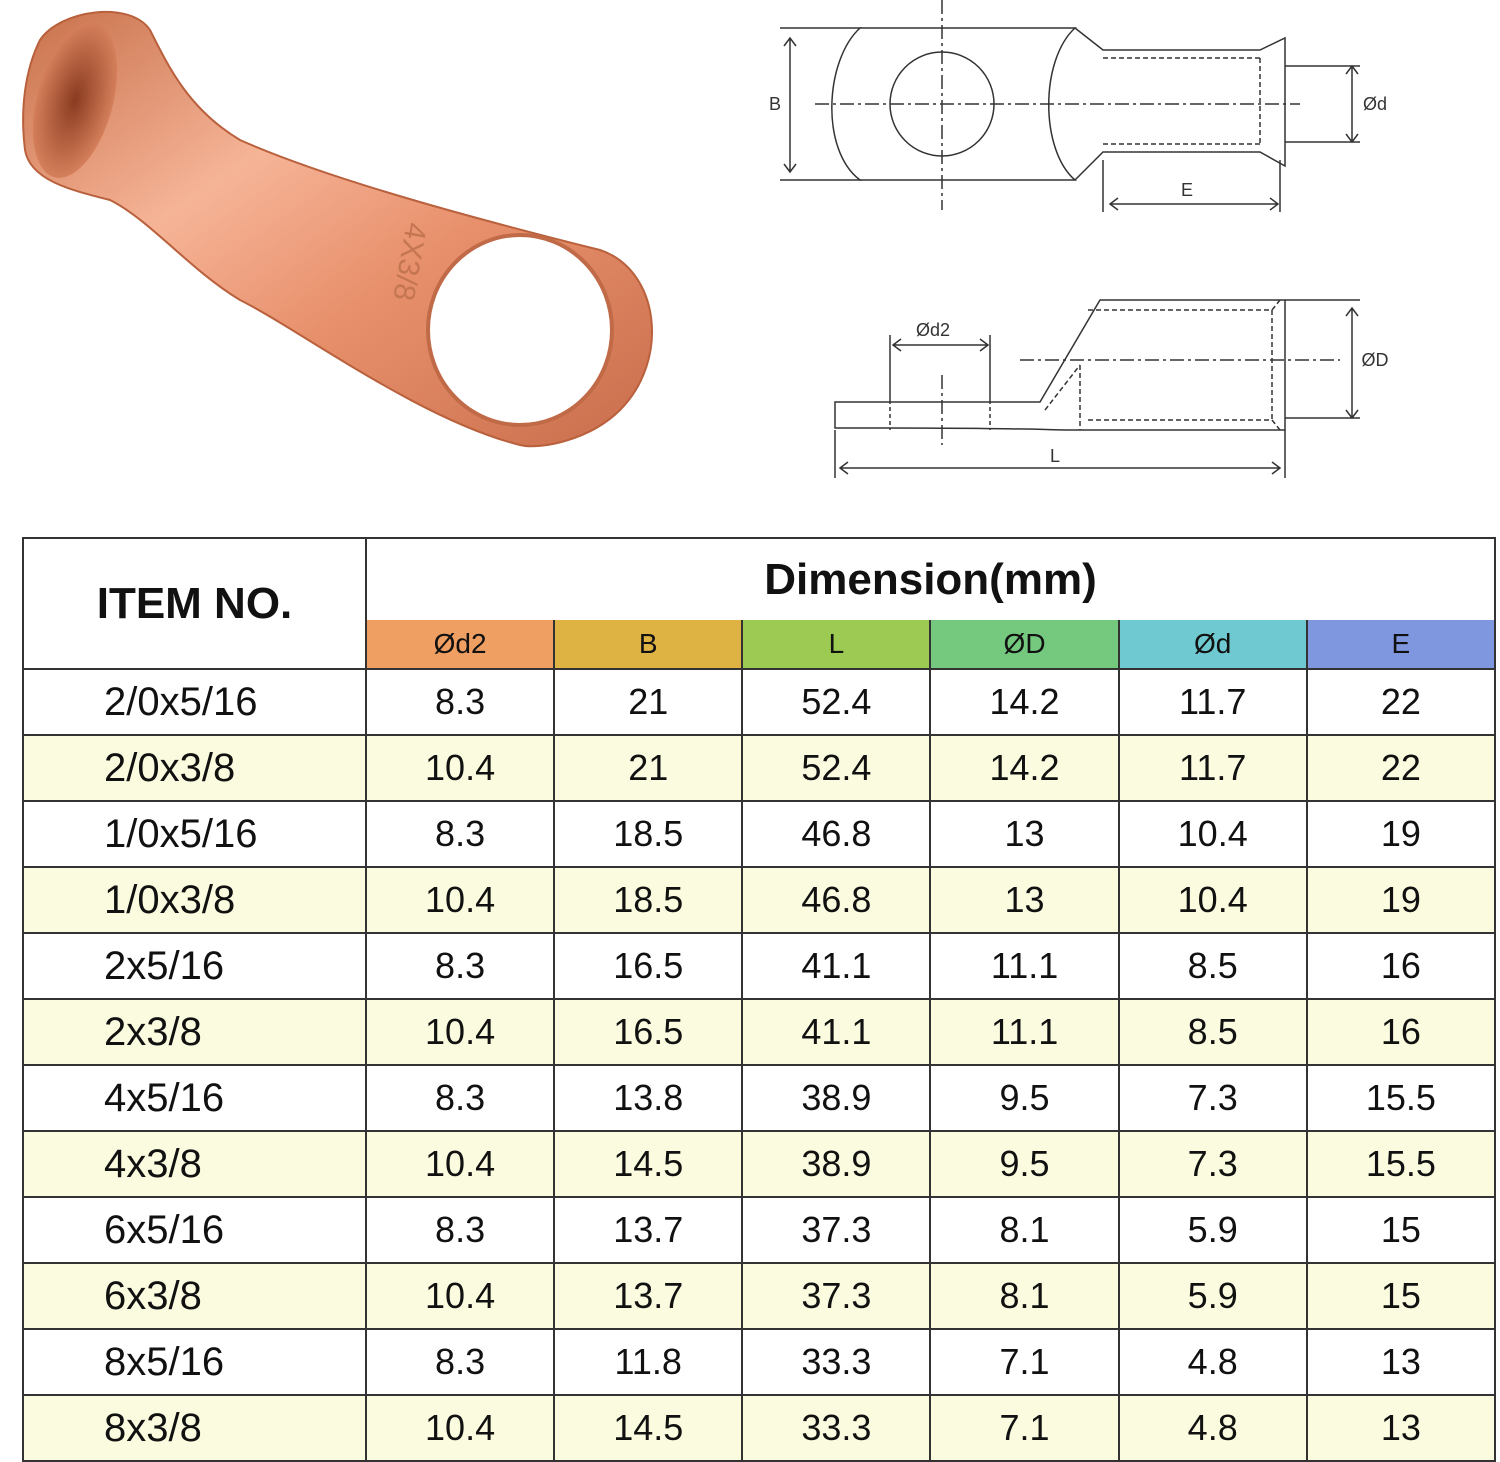 The image size is (1500, 1462). I want to click on table-row: 6x3/8 10.4 13.7 37.3 8.1 5.9 15, so click(759, 1296).